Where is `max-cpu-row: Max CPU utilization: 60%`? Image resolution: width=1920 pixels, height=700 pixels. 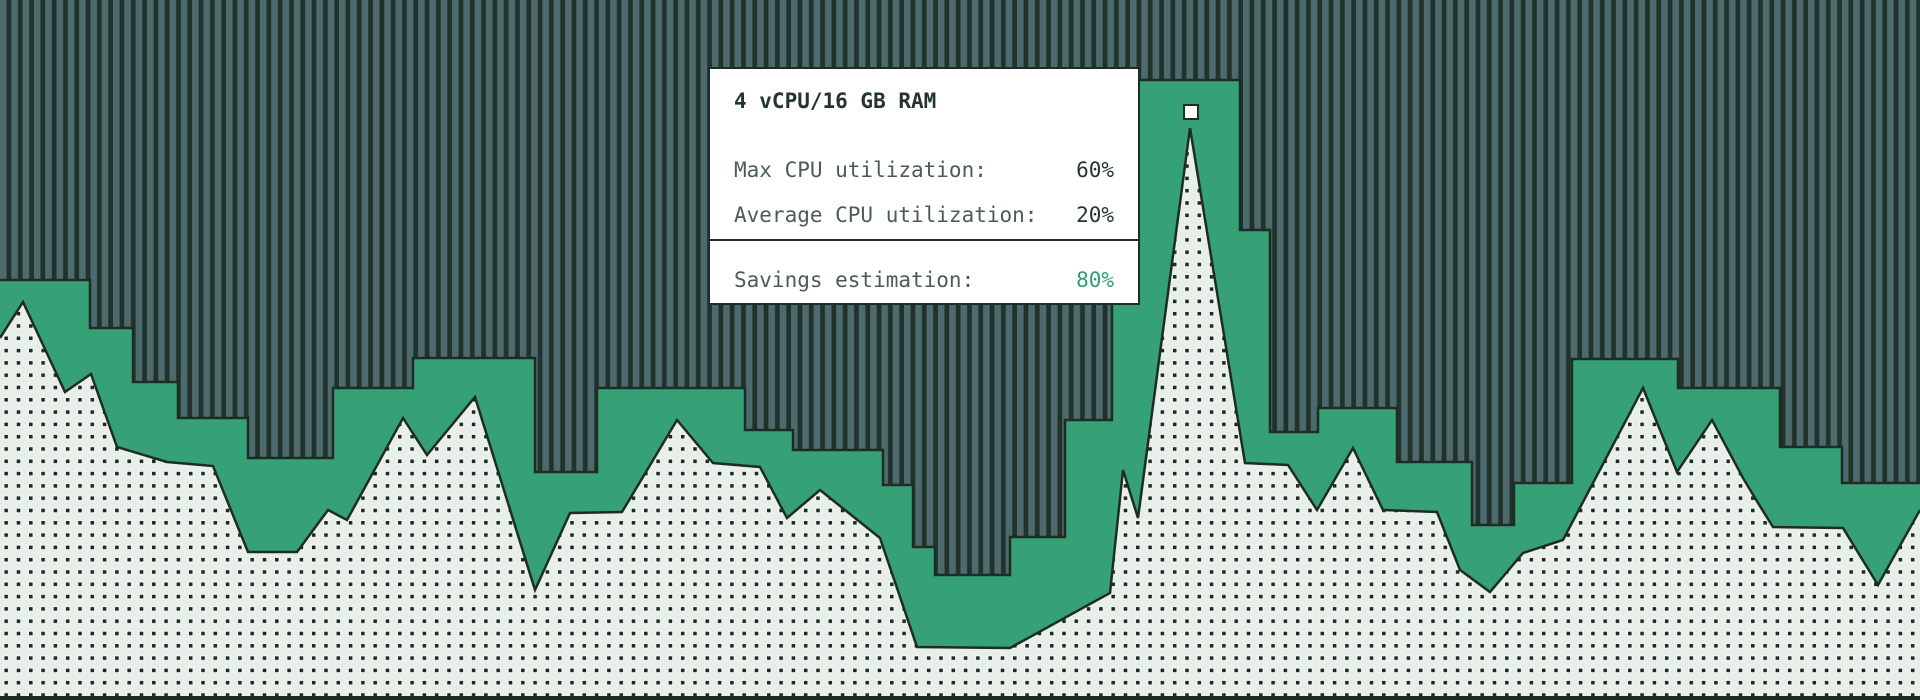 max-cpu-row: Max CPU utilization: 60% is located at coordinates (924, 170).